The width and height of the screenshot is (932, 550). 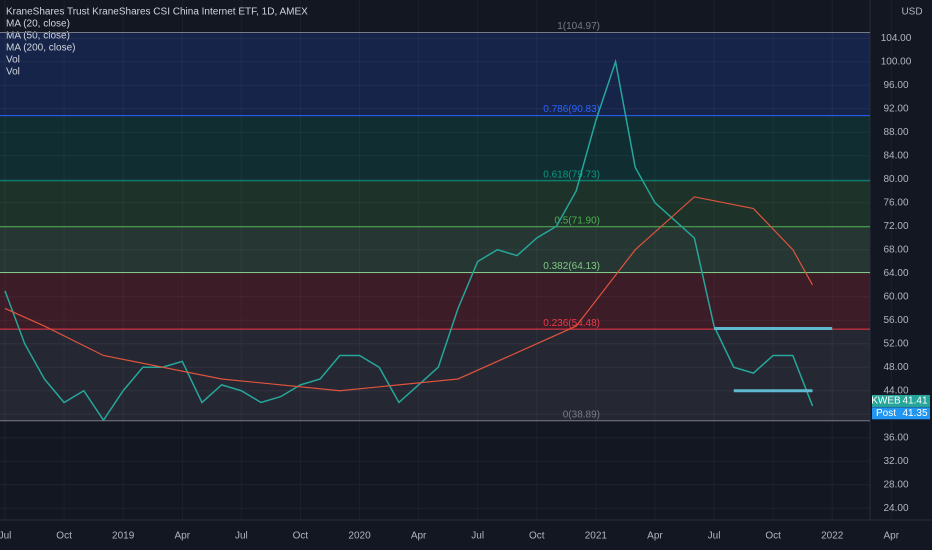 I want to click on y-tick-label: 48.00, so click(x=895, y=367).